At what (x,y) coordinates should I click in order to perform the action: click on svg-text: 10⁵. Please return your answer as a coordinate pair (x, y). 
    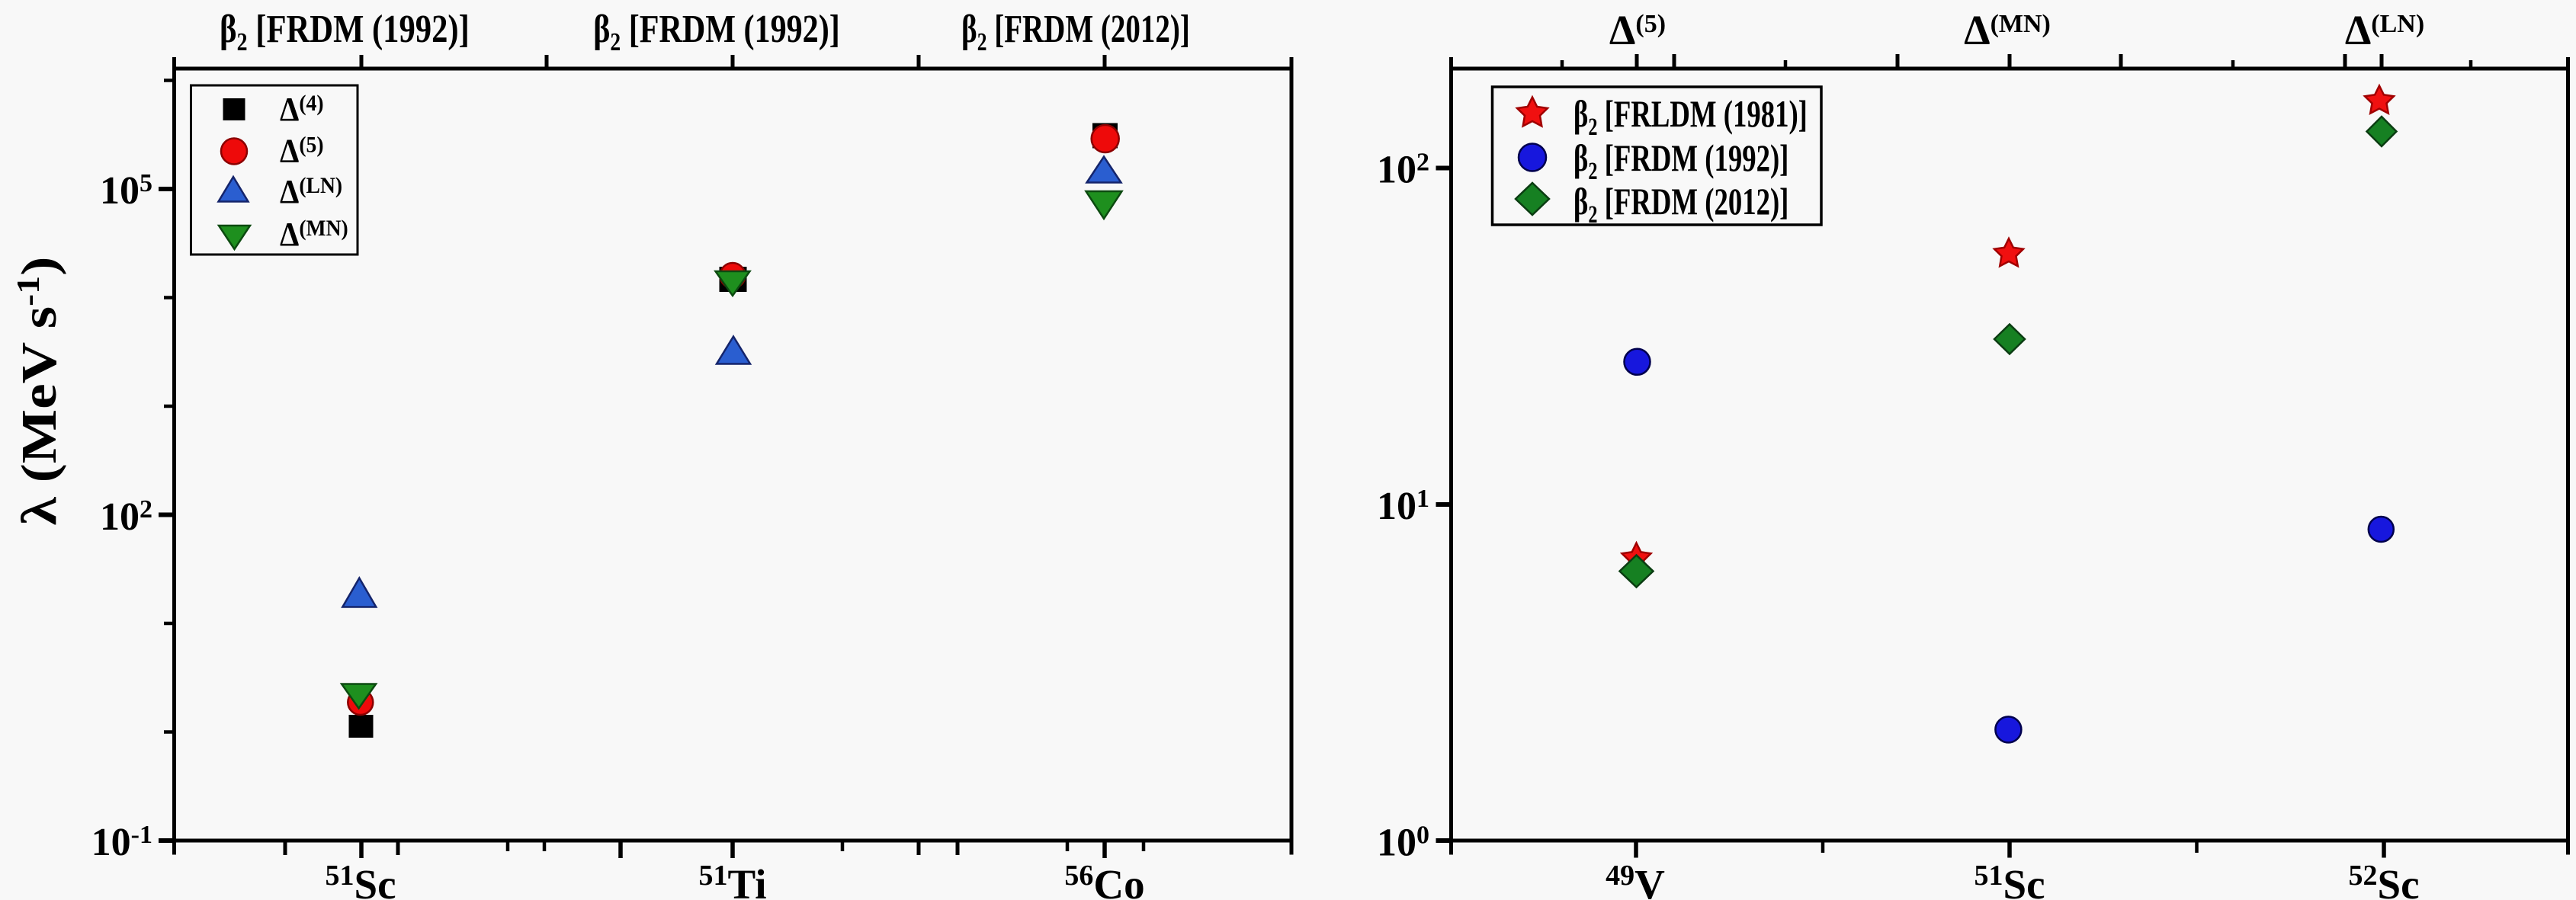
    Looking at the image, I should click on (126, 191).